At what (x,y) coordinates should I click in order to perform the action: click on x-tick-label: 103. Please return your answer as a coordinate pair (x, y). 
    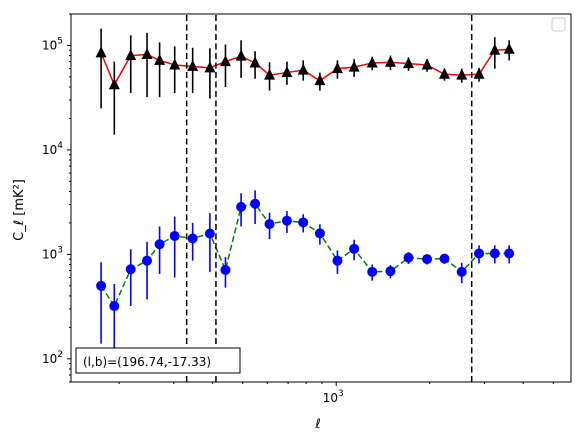
    Looking at the image, I should click on (333, 397).